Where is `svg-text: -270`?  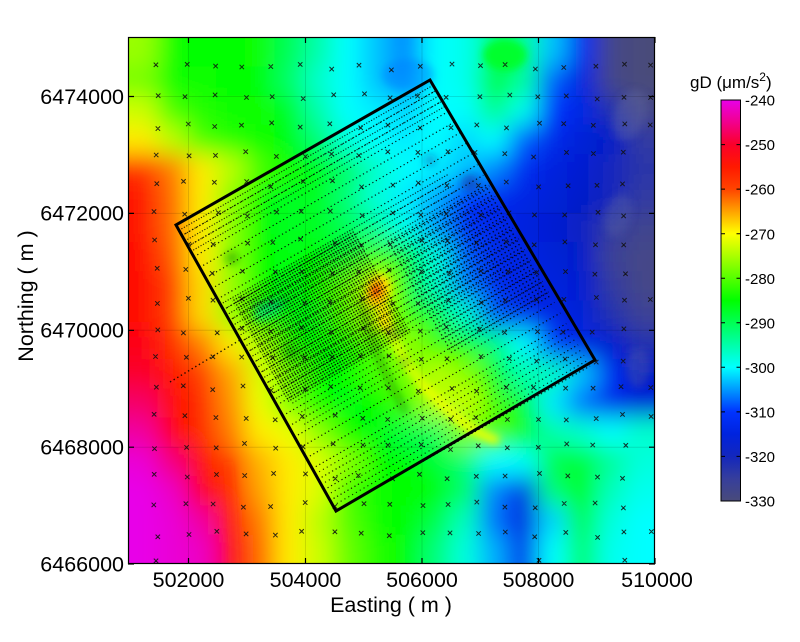 svg-text: -270 is located at coordinates (760, 234).